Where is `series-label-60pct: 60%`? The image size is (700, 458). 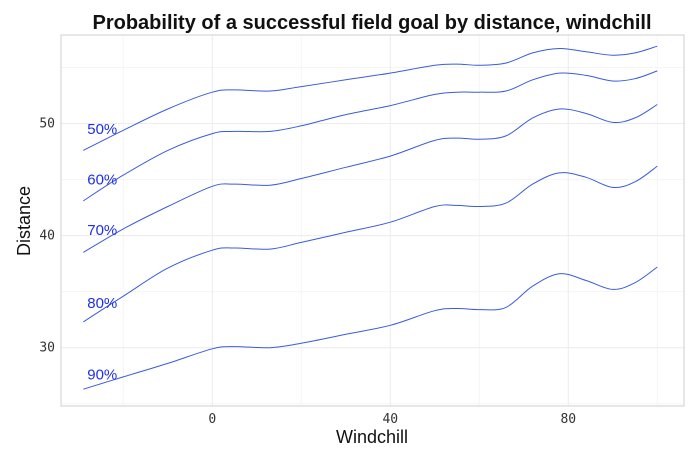
series-label-60pct: 60% is located at coordinates (102, 180).